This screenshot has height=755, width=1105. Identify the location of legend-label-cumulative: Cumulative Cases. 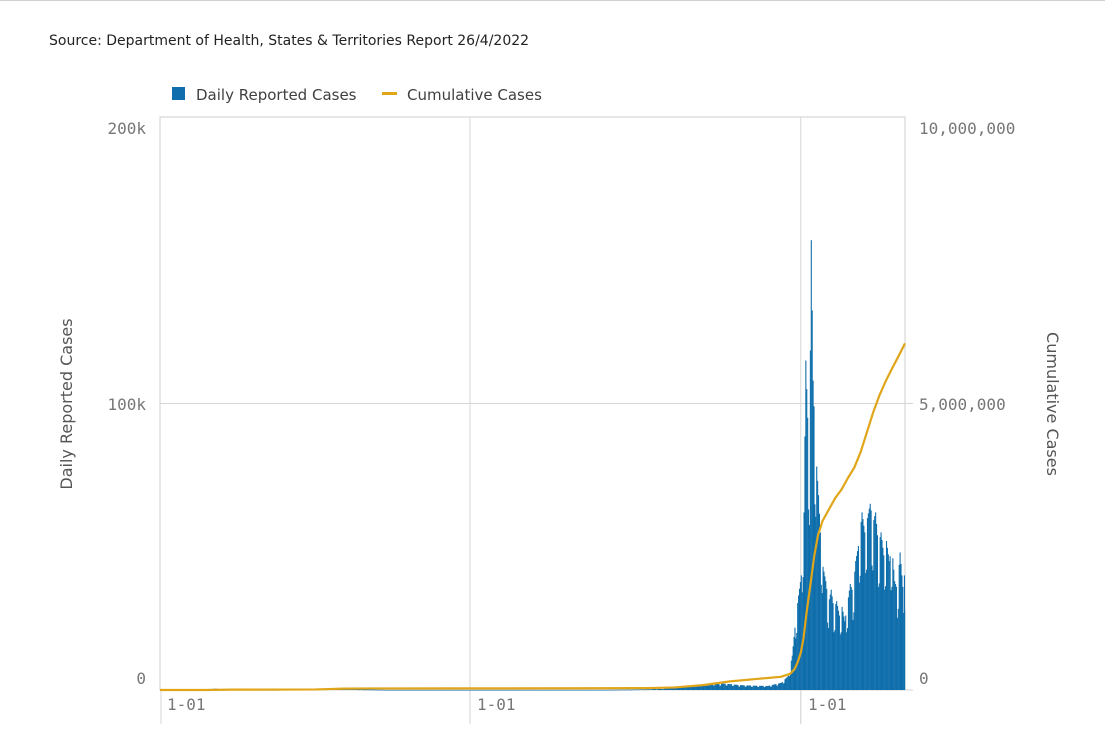
(474, 95).